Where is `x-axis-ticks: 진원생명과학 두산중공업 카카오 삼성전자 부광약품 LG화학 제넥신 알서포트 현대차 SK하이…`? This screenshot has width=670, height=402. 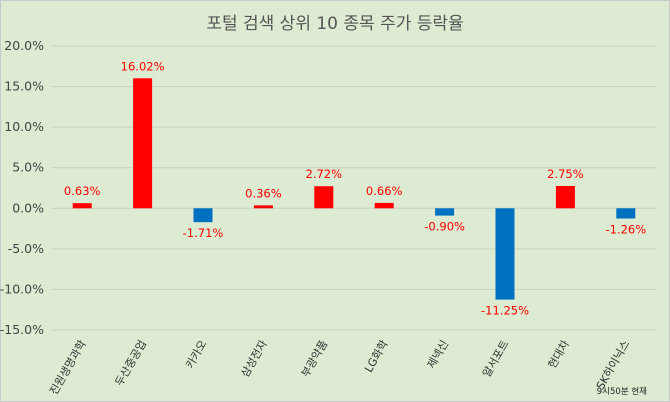
x-axis-ticks: 진원생명과학 두산중공업 카카오 삼성전자 부광약품 LG화학 제넥신 알서포트 현대차 SK하이… is located at coordinates (339, 368).